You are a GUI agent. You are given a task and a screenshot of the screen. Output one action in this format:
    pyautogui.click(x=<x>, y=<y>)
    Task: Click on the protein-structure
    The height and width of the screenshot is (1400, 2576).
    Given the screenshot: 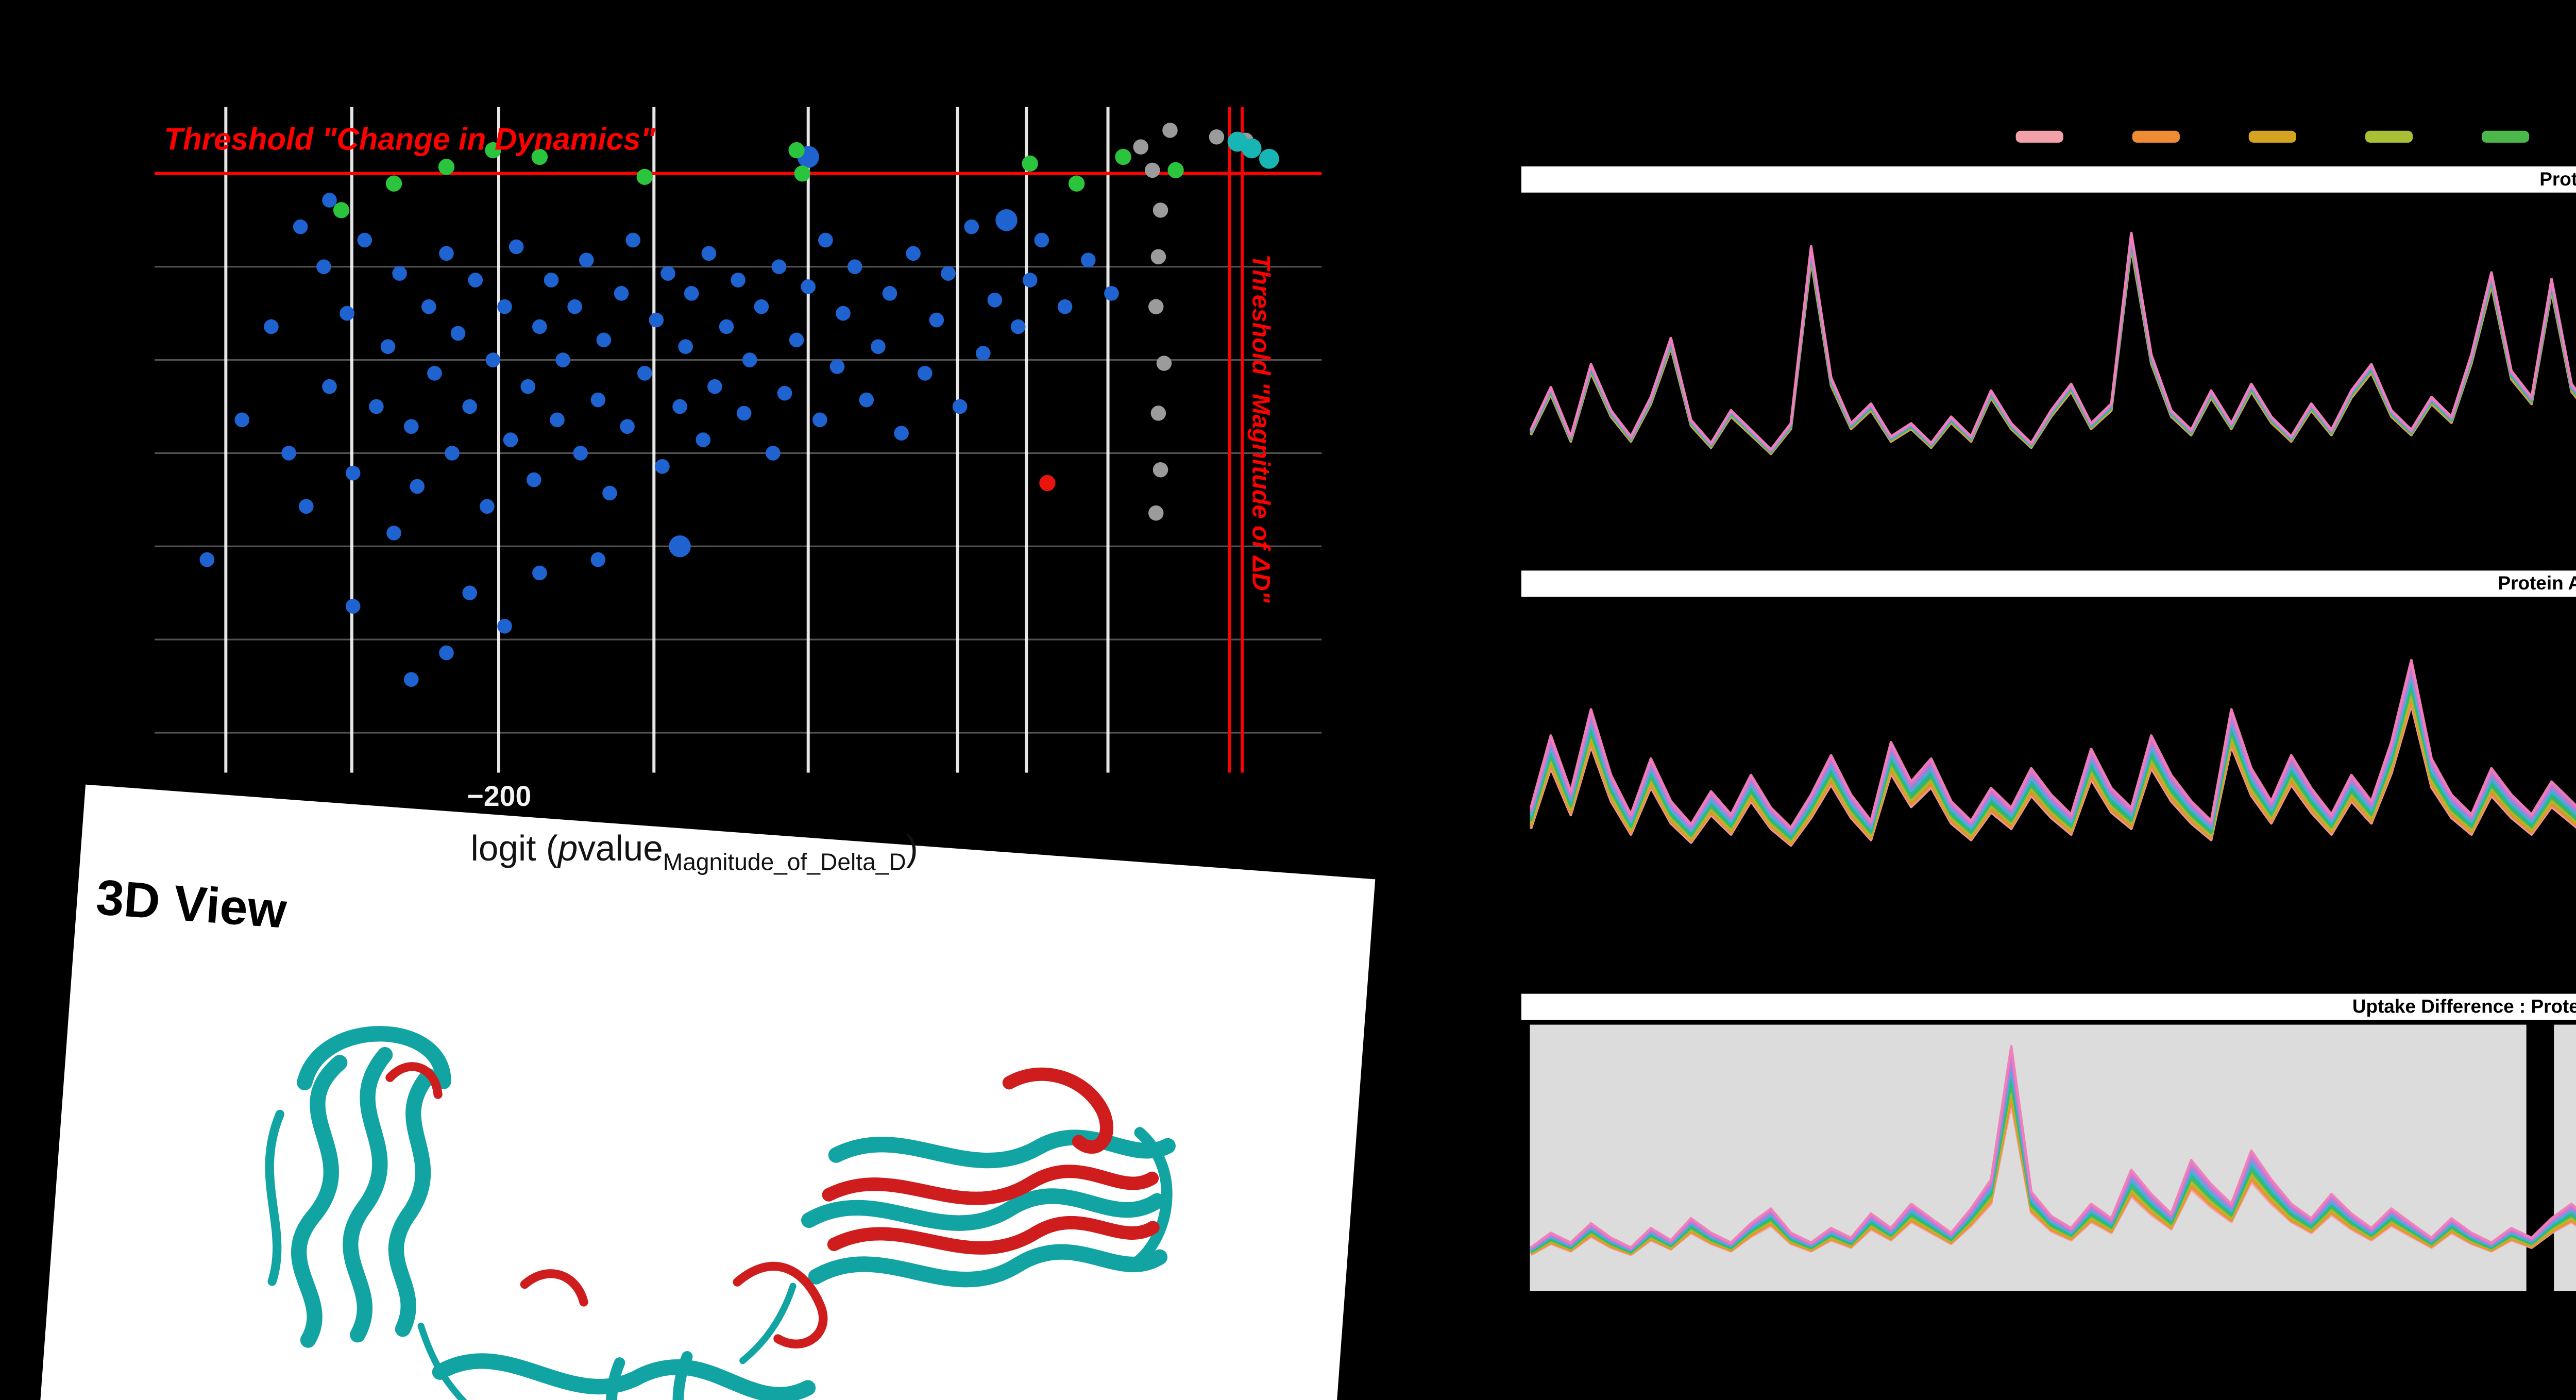 What is the action you would take?
    pyautogui.click(x=691, y=1184)
    